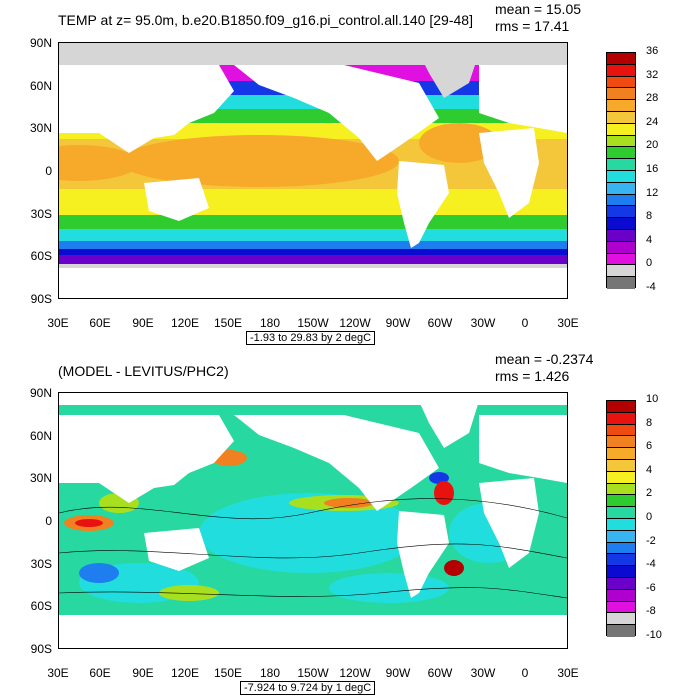  Describe the element at coordinates (649, 446) in the screenshot. I see `colorbar-label: 6` at that location.